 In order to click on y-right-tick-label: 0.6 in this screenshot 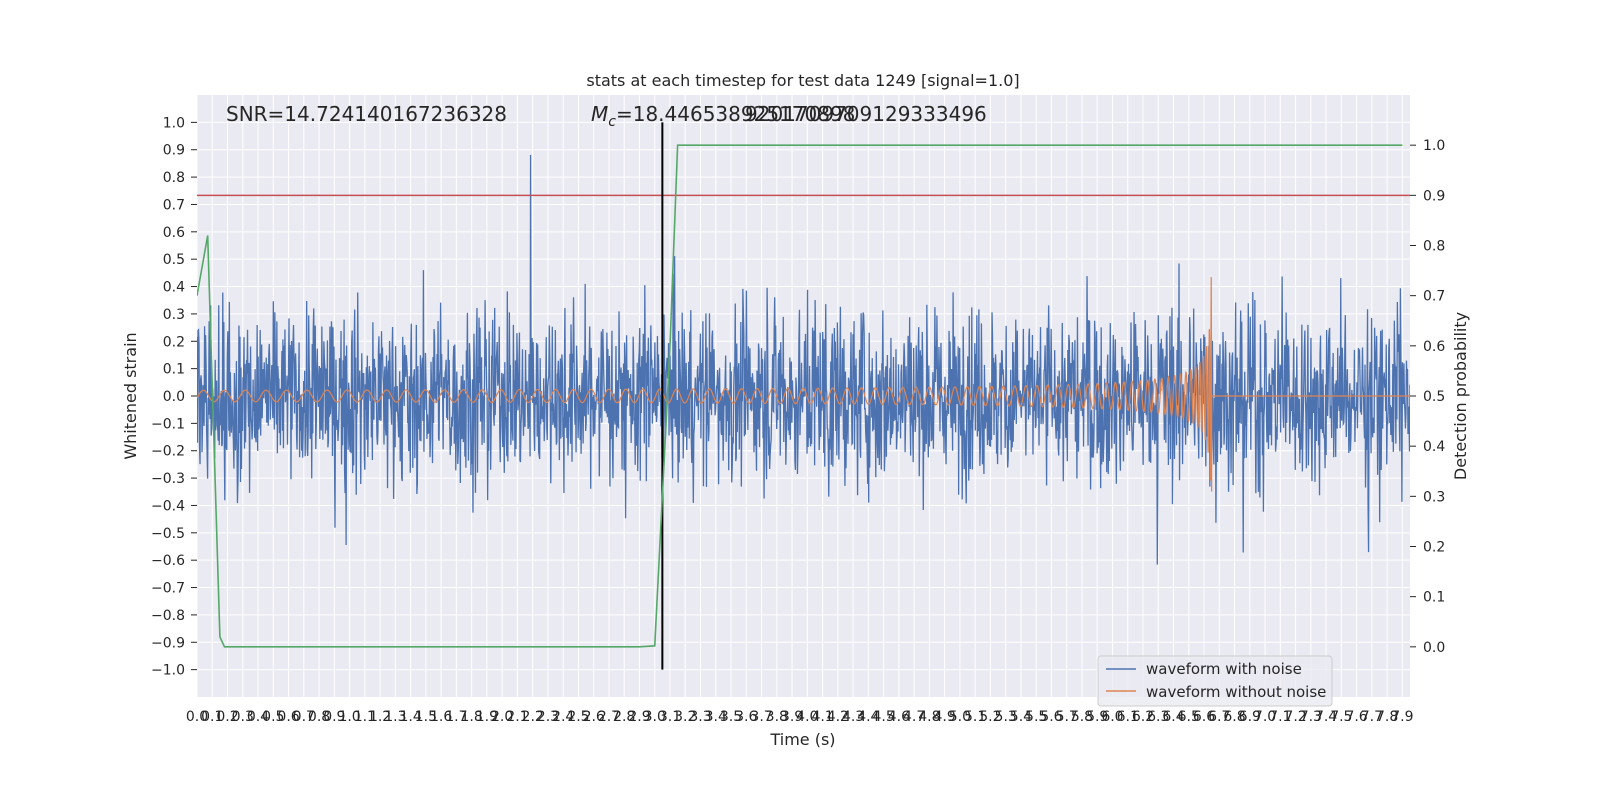, I will do `click(1434, 347)`.